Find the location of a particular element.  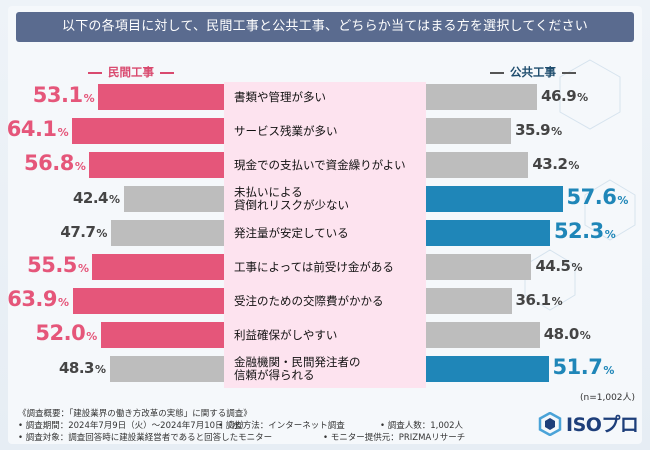

private-value-label: 47.7% is located at coordinates (83, 232).